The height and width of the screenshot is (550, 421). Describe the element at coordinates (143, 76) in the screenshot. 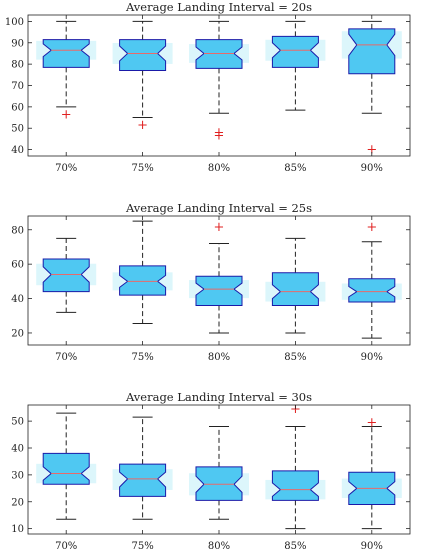

I see `box-75pct: +` at that location.